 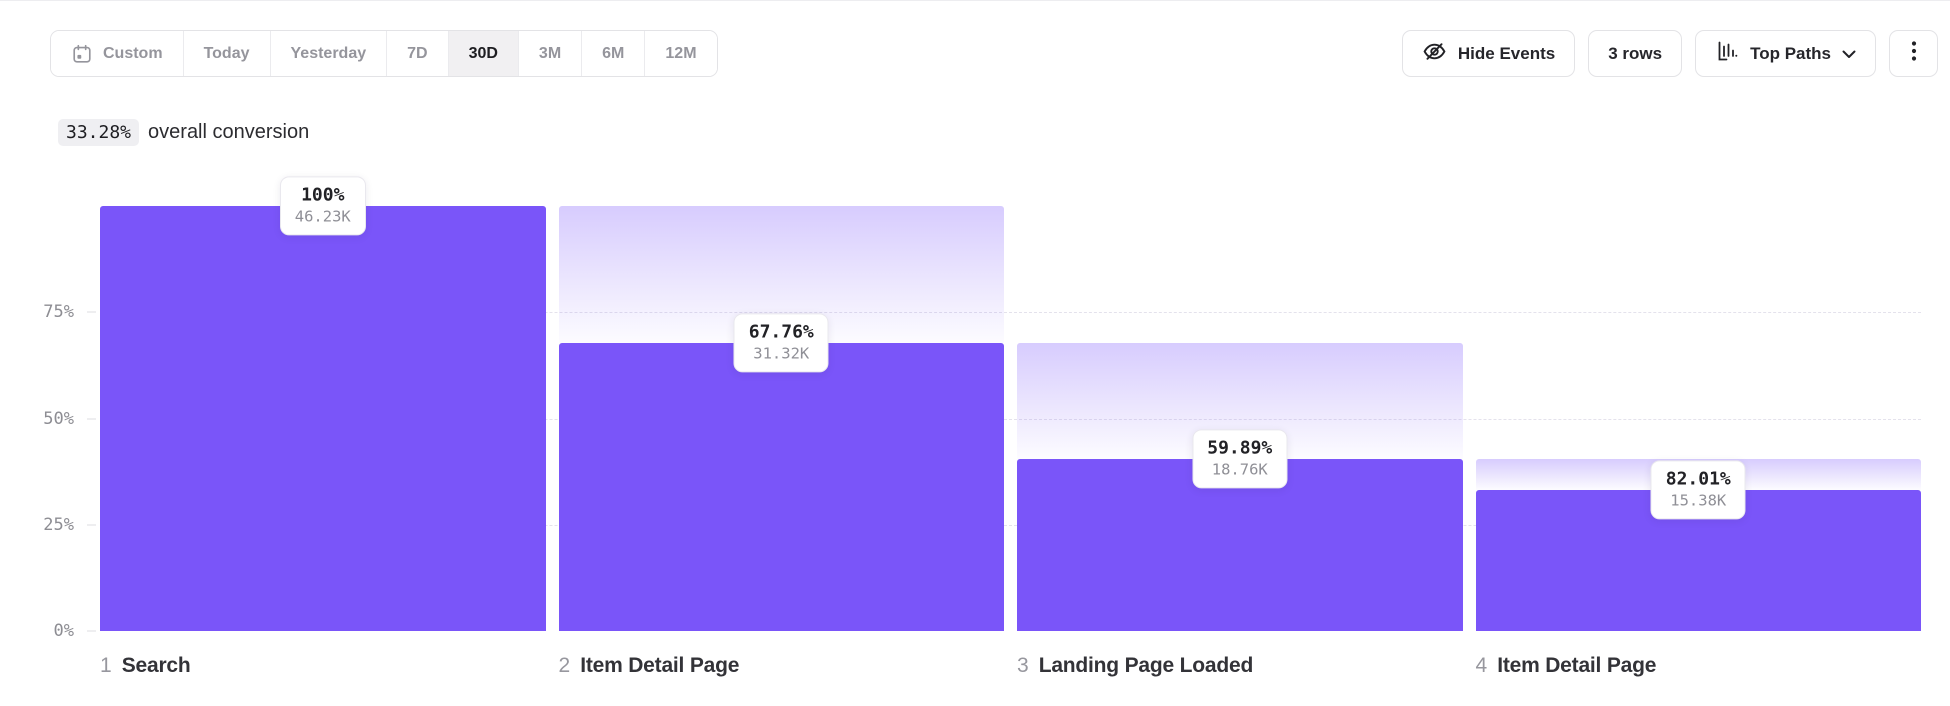 What do you see at coordinates (1699, 666) in the screenshot?
I see `step-label-4: 4 Item Detail Page` at bounding box center [1699, 666].